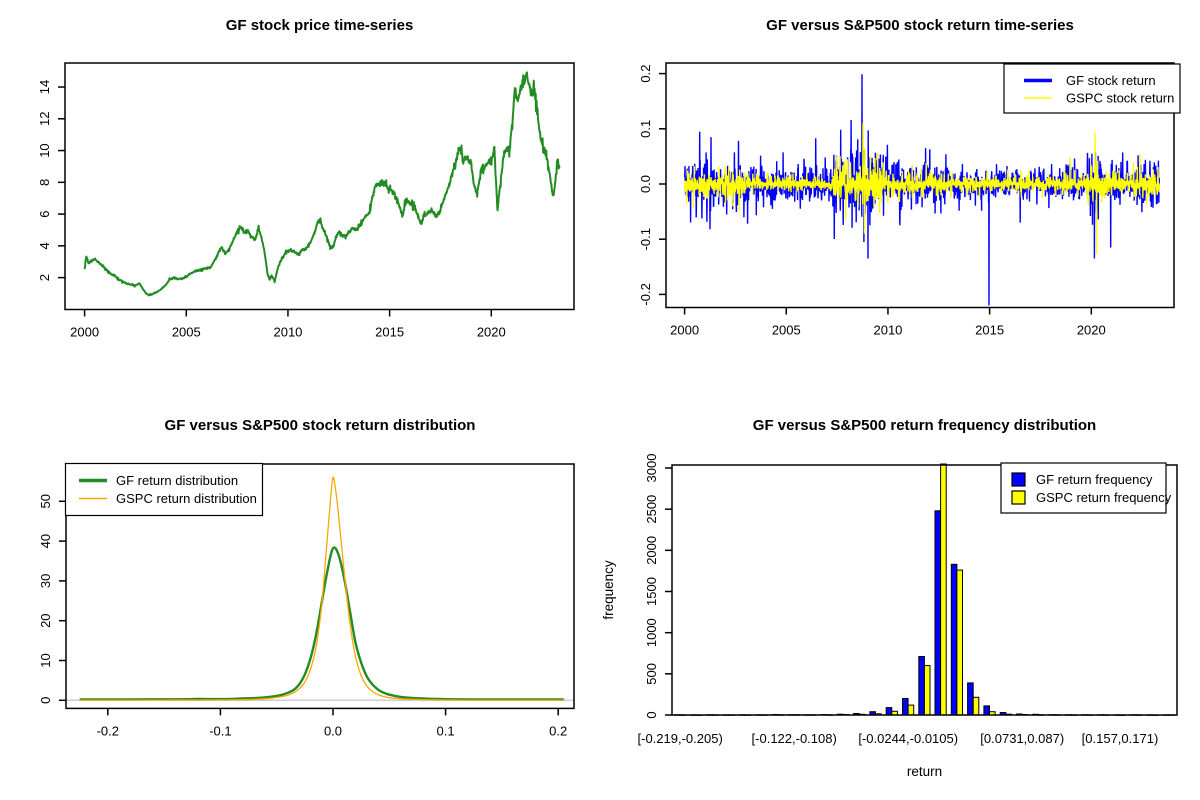 This screenshot has height=800, width=1200. What do you see at coordinates (1120, 98) in the screenshot?
I see `legend-label: GSPC stock return` at bounding box center [1120, 98].